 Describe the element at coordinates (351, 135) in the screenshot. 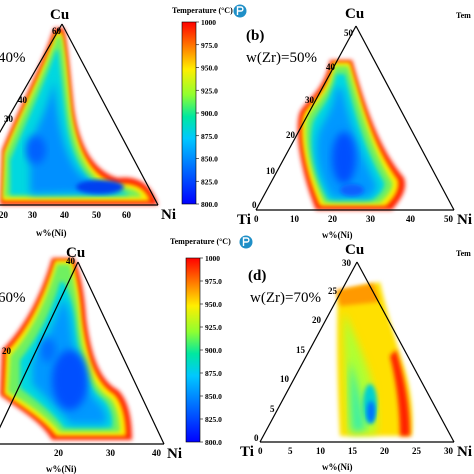

I see `panel-b-contour` at that location.